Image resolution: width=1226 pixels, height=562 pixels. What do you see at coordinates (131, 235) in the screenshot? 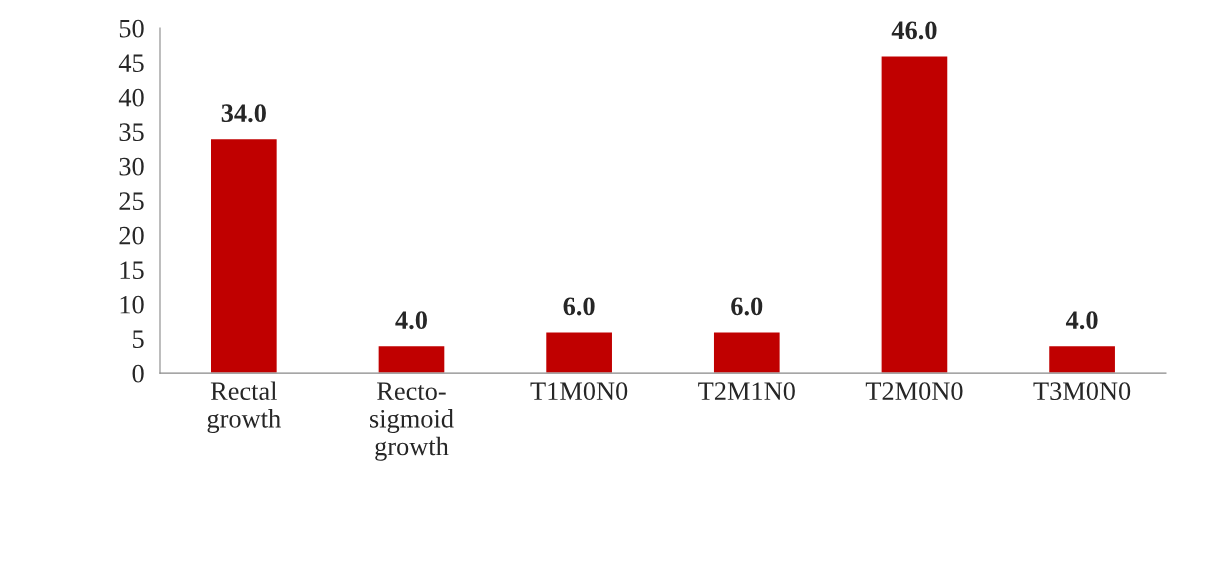
I see `y-tick-label: 20` at bounding box center [131, 235].